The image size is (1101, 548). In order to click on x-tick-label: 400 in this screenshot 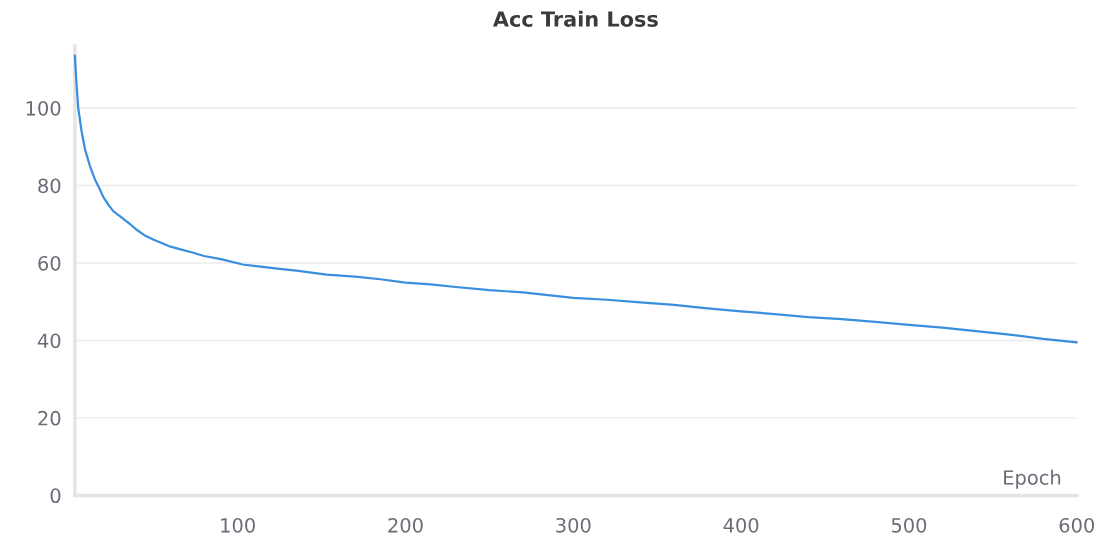, I will do `click(741, 525)`.